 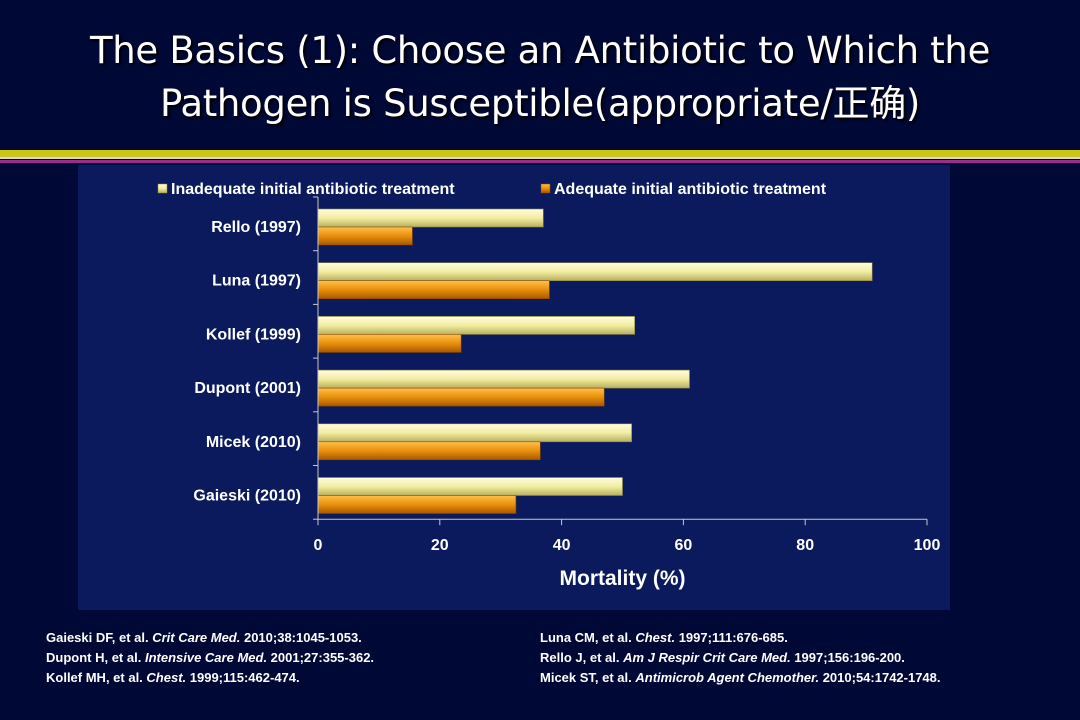 I want to click on legend-swatch-inadequate, so click(x=162, y=188).